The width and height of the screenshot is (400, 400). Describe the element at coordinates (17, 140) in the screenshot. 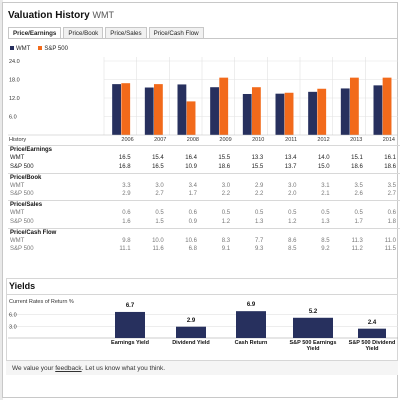

I see `history-label: History` at that location.